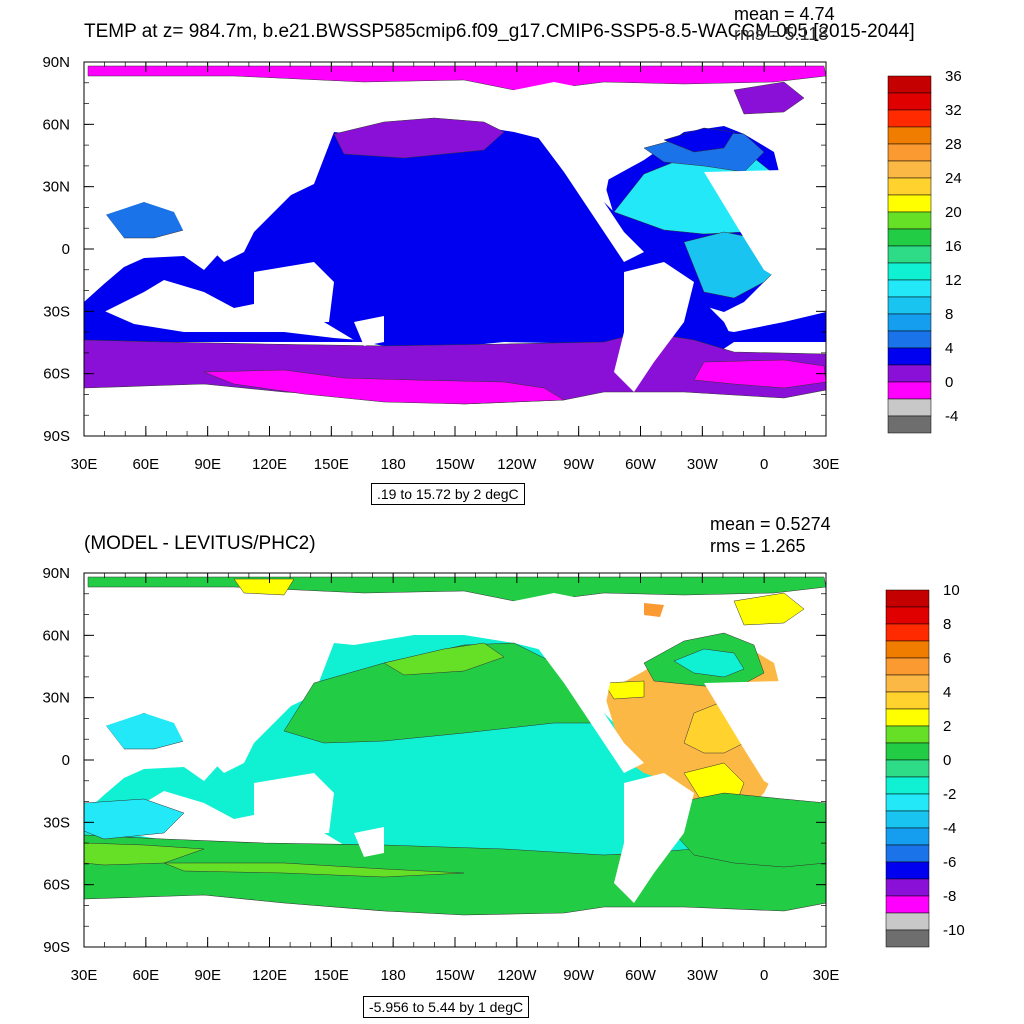 This screenshot has width=1024, height=1024. What do you see at coordinates (56, 124) in the screenshot?
I see `top-y-tick-label: 60N` at bounding box center [56, 124].